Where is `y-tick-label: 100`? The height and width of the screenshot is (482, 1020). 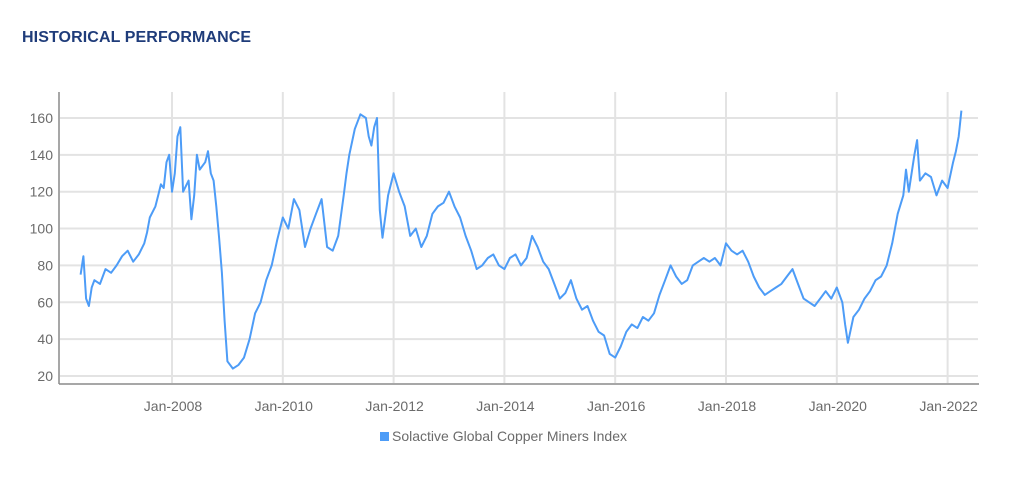
y-tick-label: 100 is located at coordinates (42, 229).